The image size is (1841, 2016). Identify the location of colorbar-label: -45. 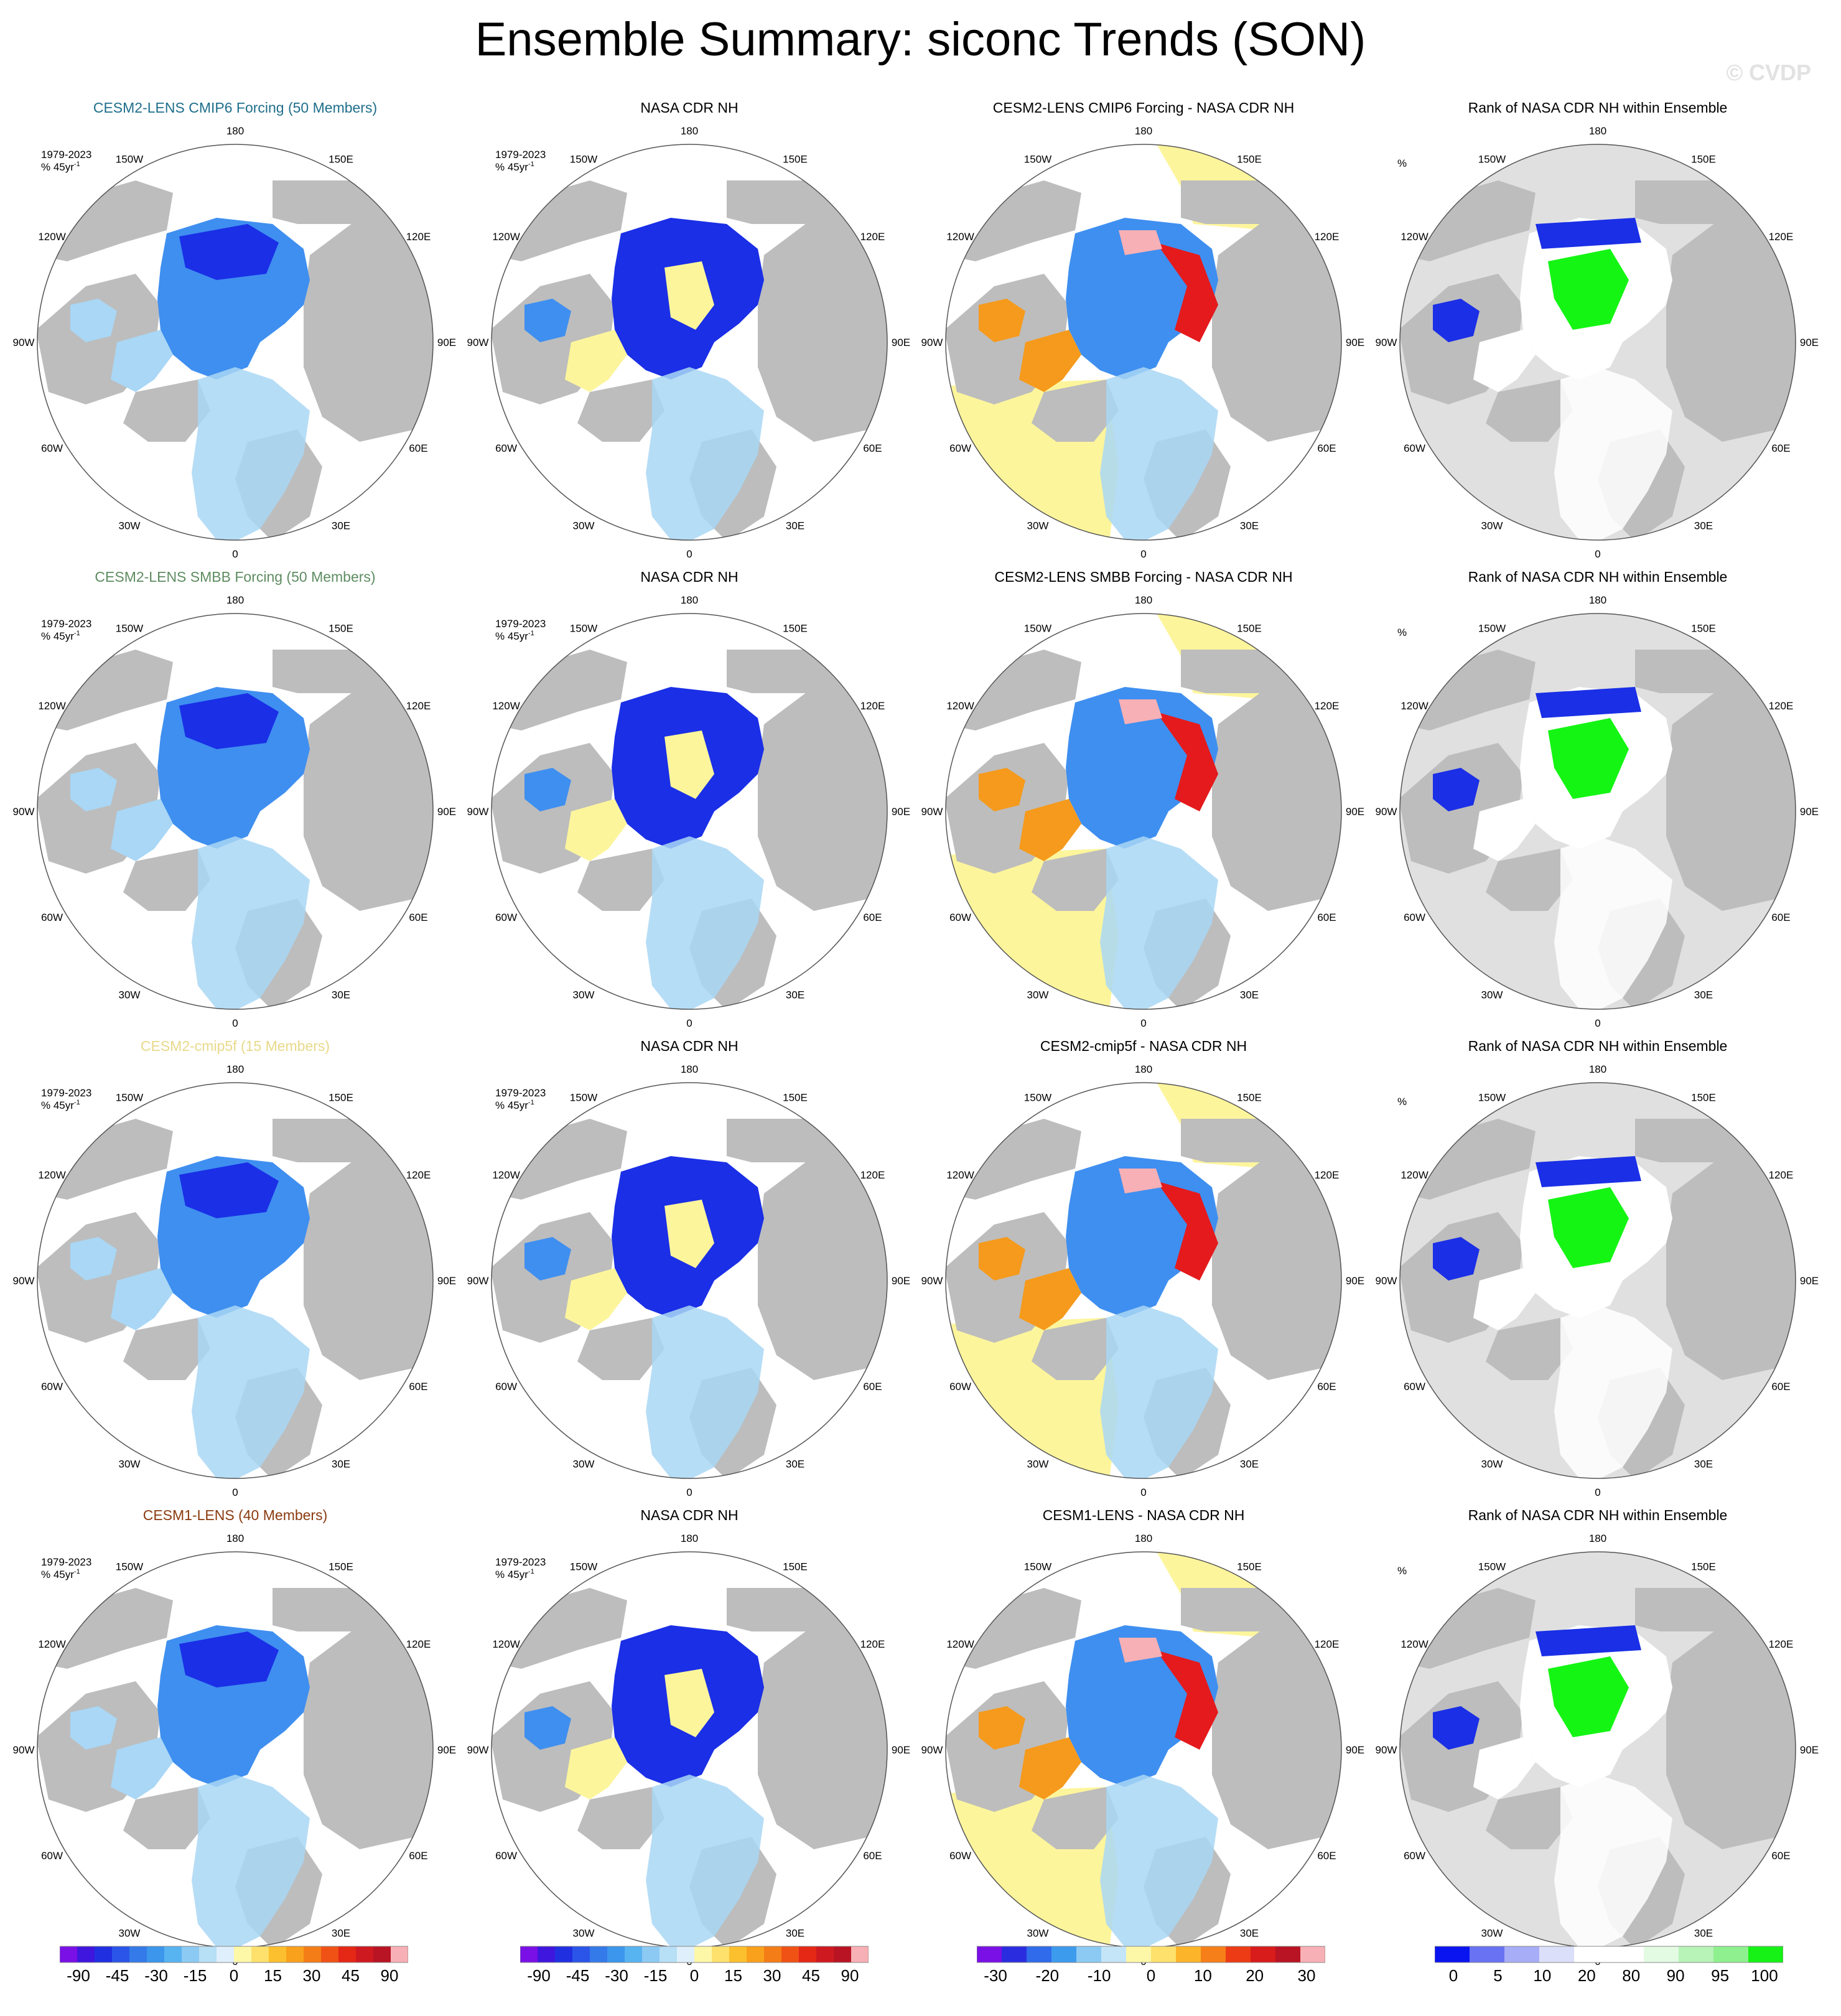
(117, 1975).